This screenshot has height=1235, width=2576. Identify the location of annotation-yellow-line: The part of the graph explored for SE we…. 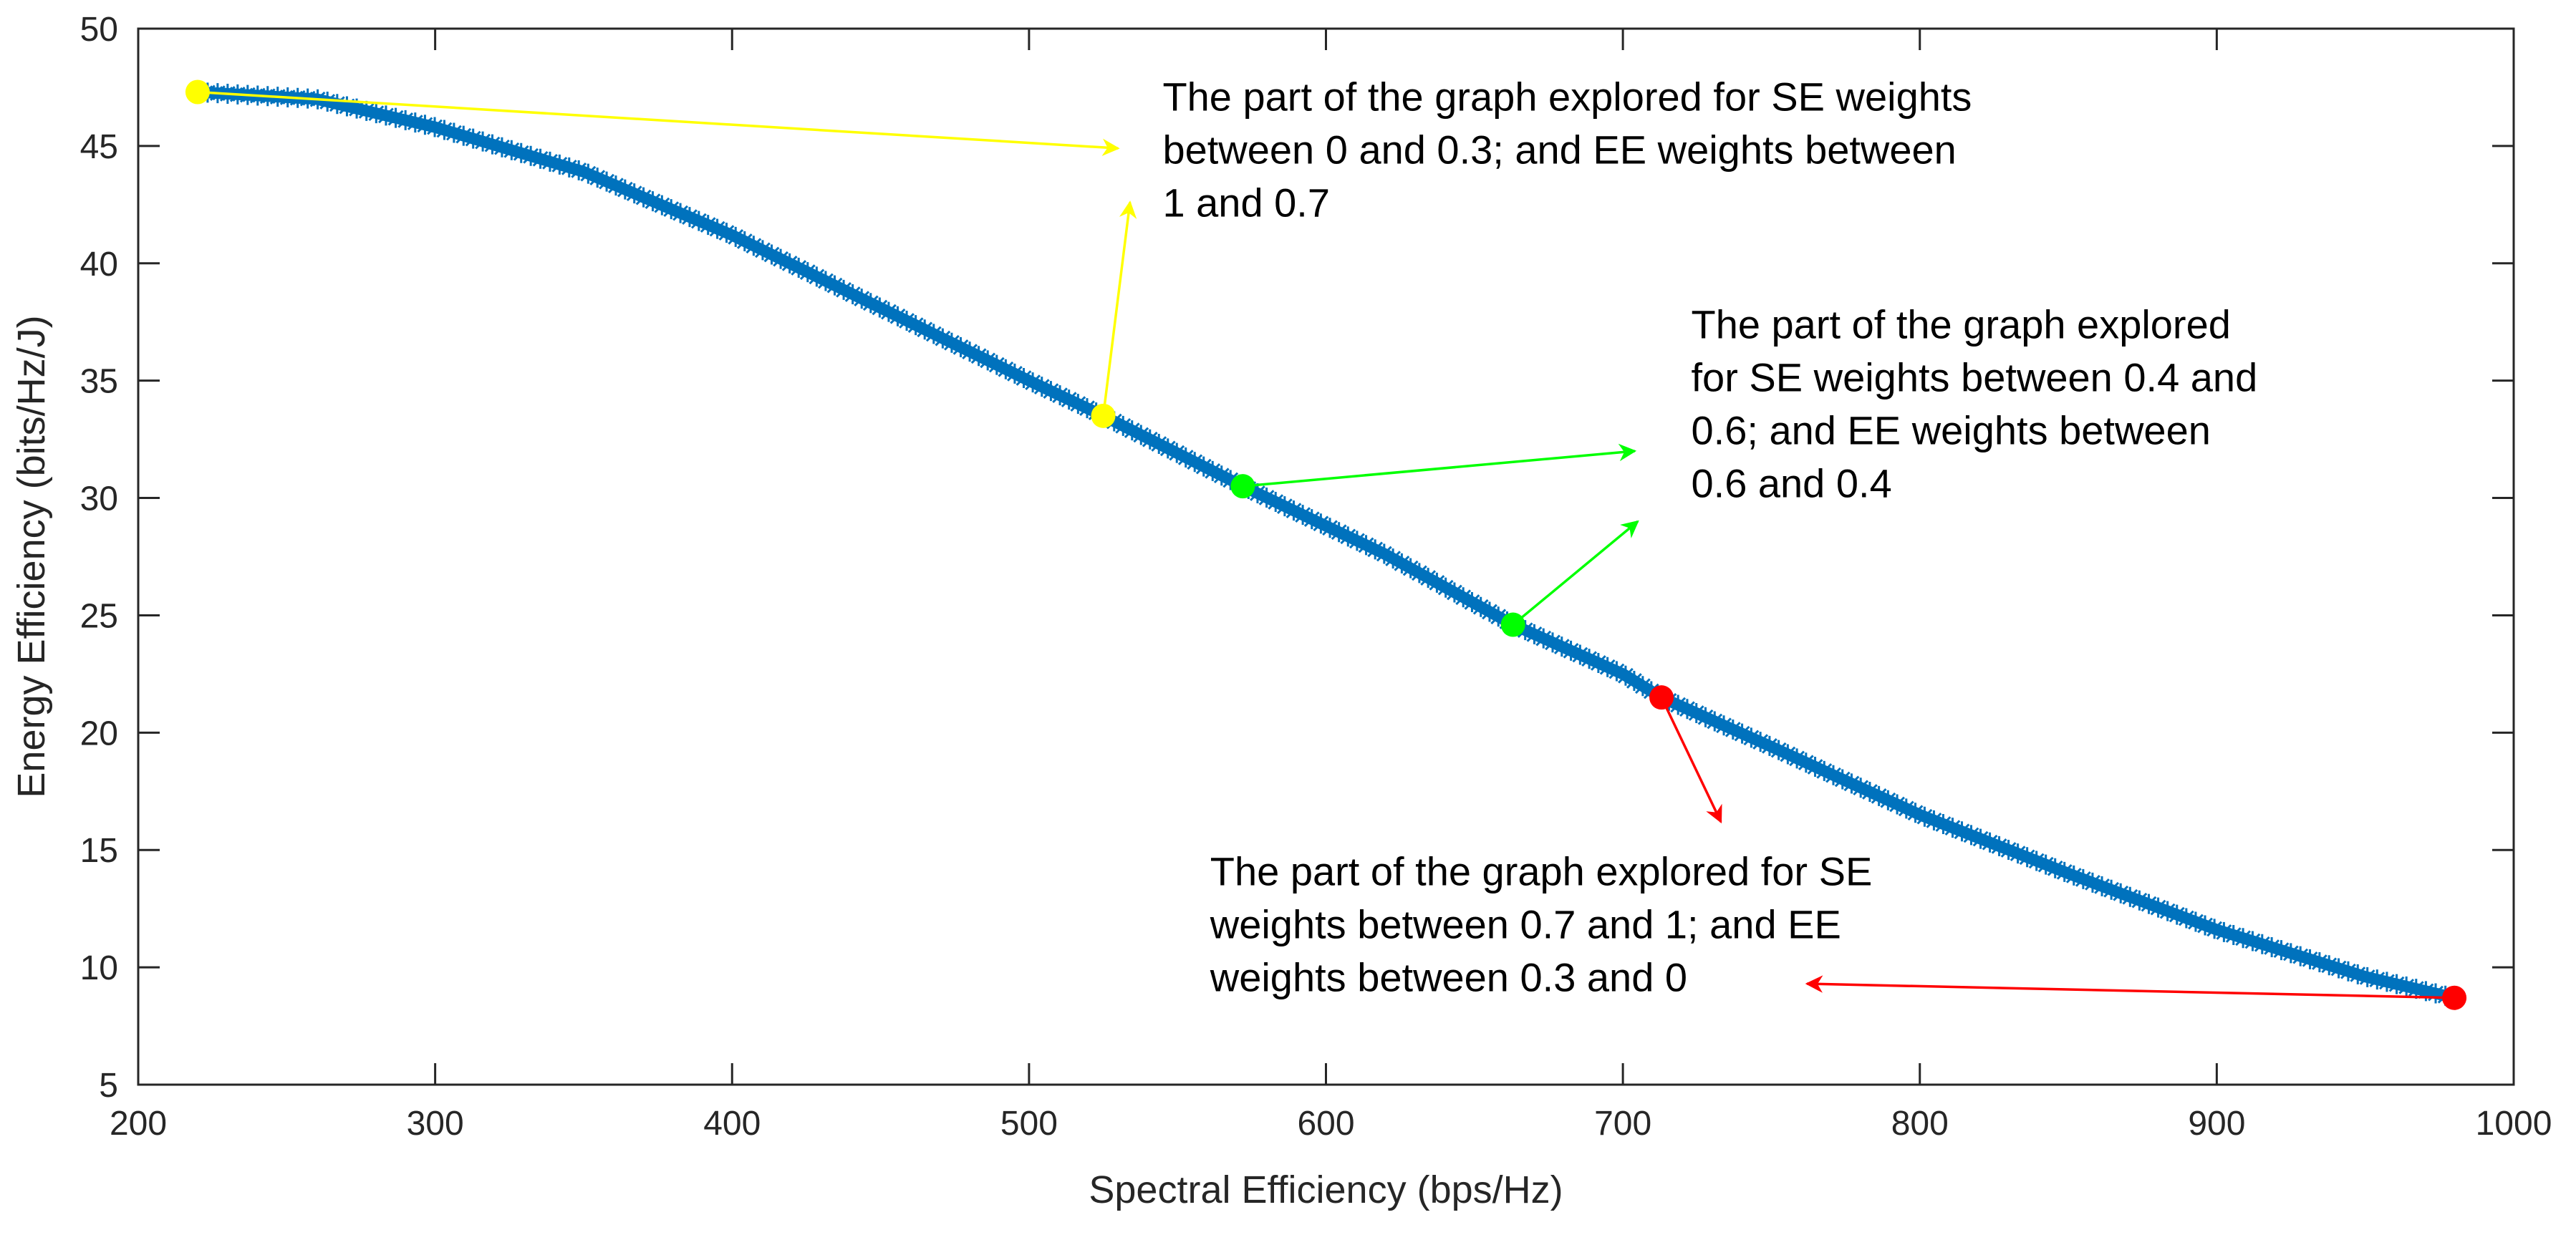
(1567, 97).